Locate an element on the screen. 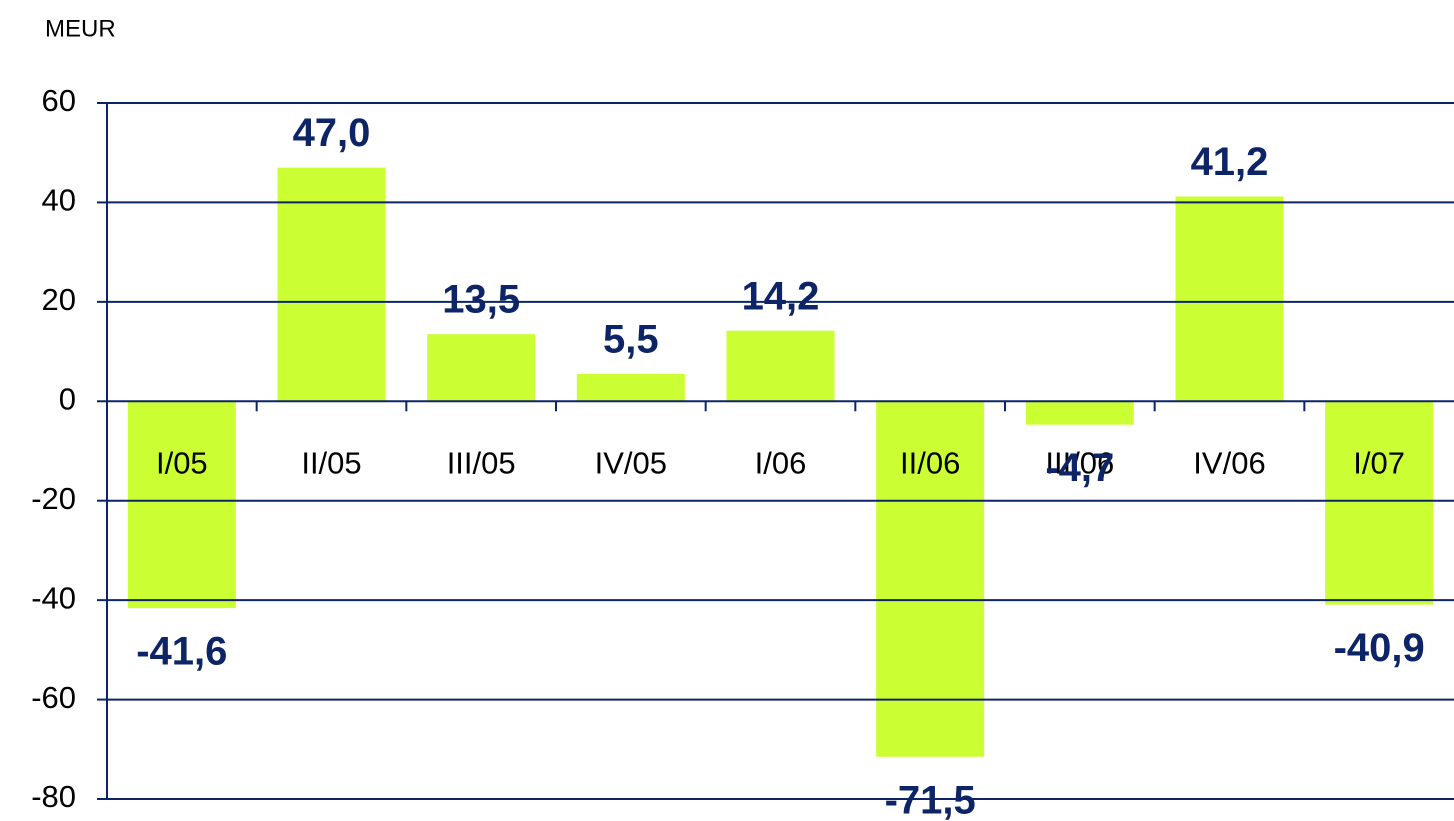 This screenshot has width=1454, height=821. y-tick-label: -20 is located at coordinates (53, 498).